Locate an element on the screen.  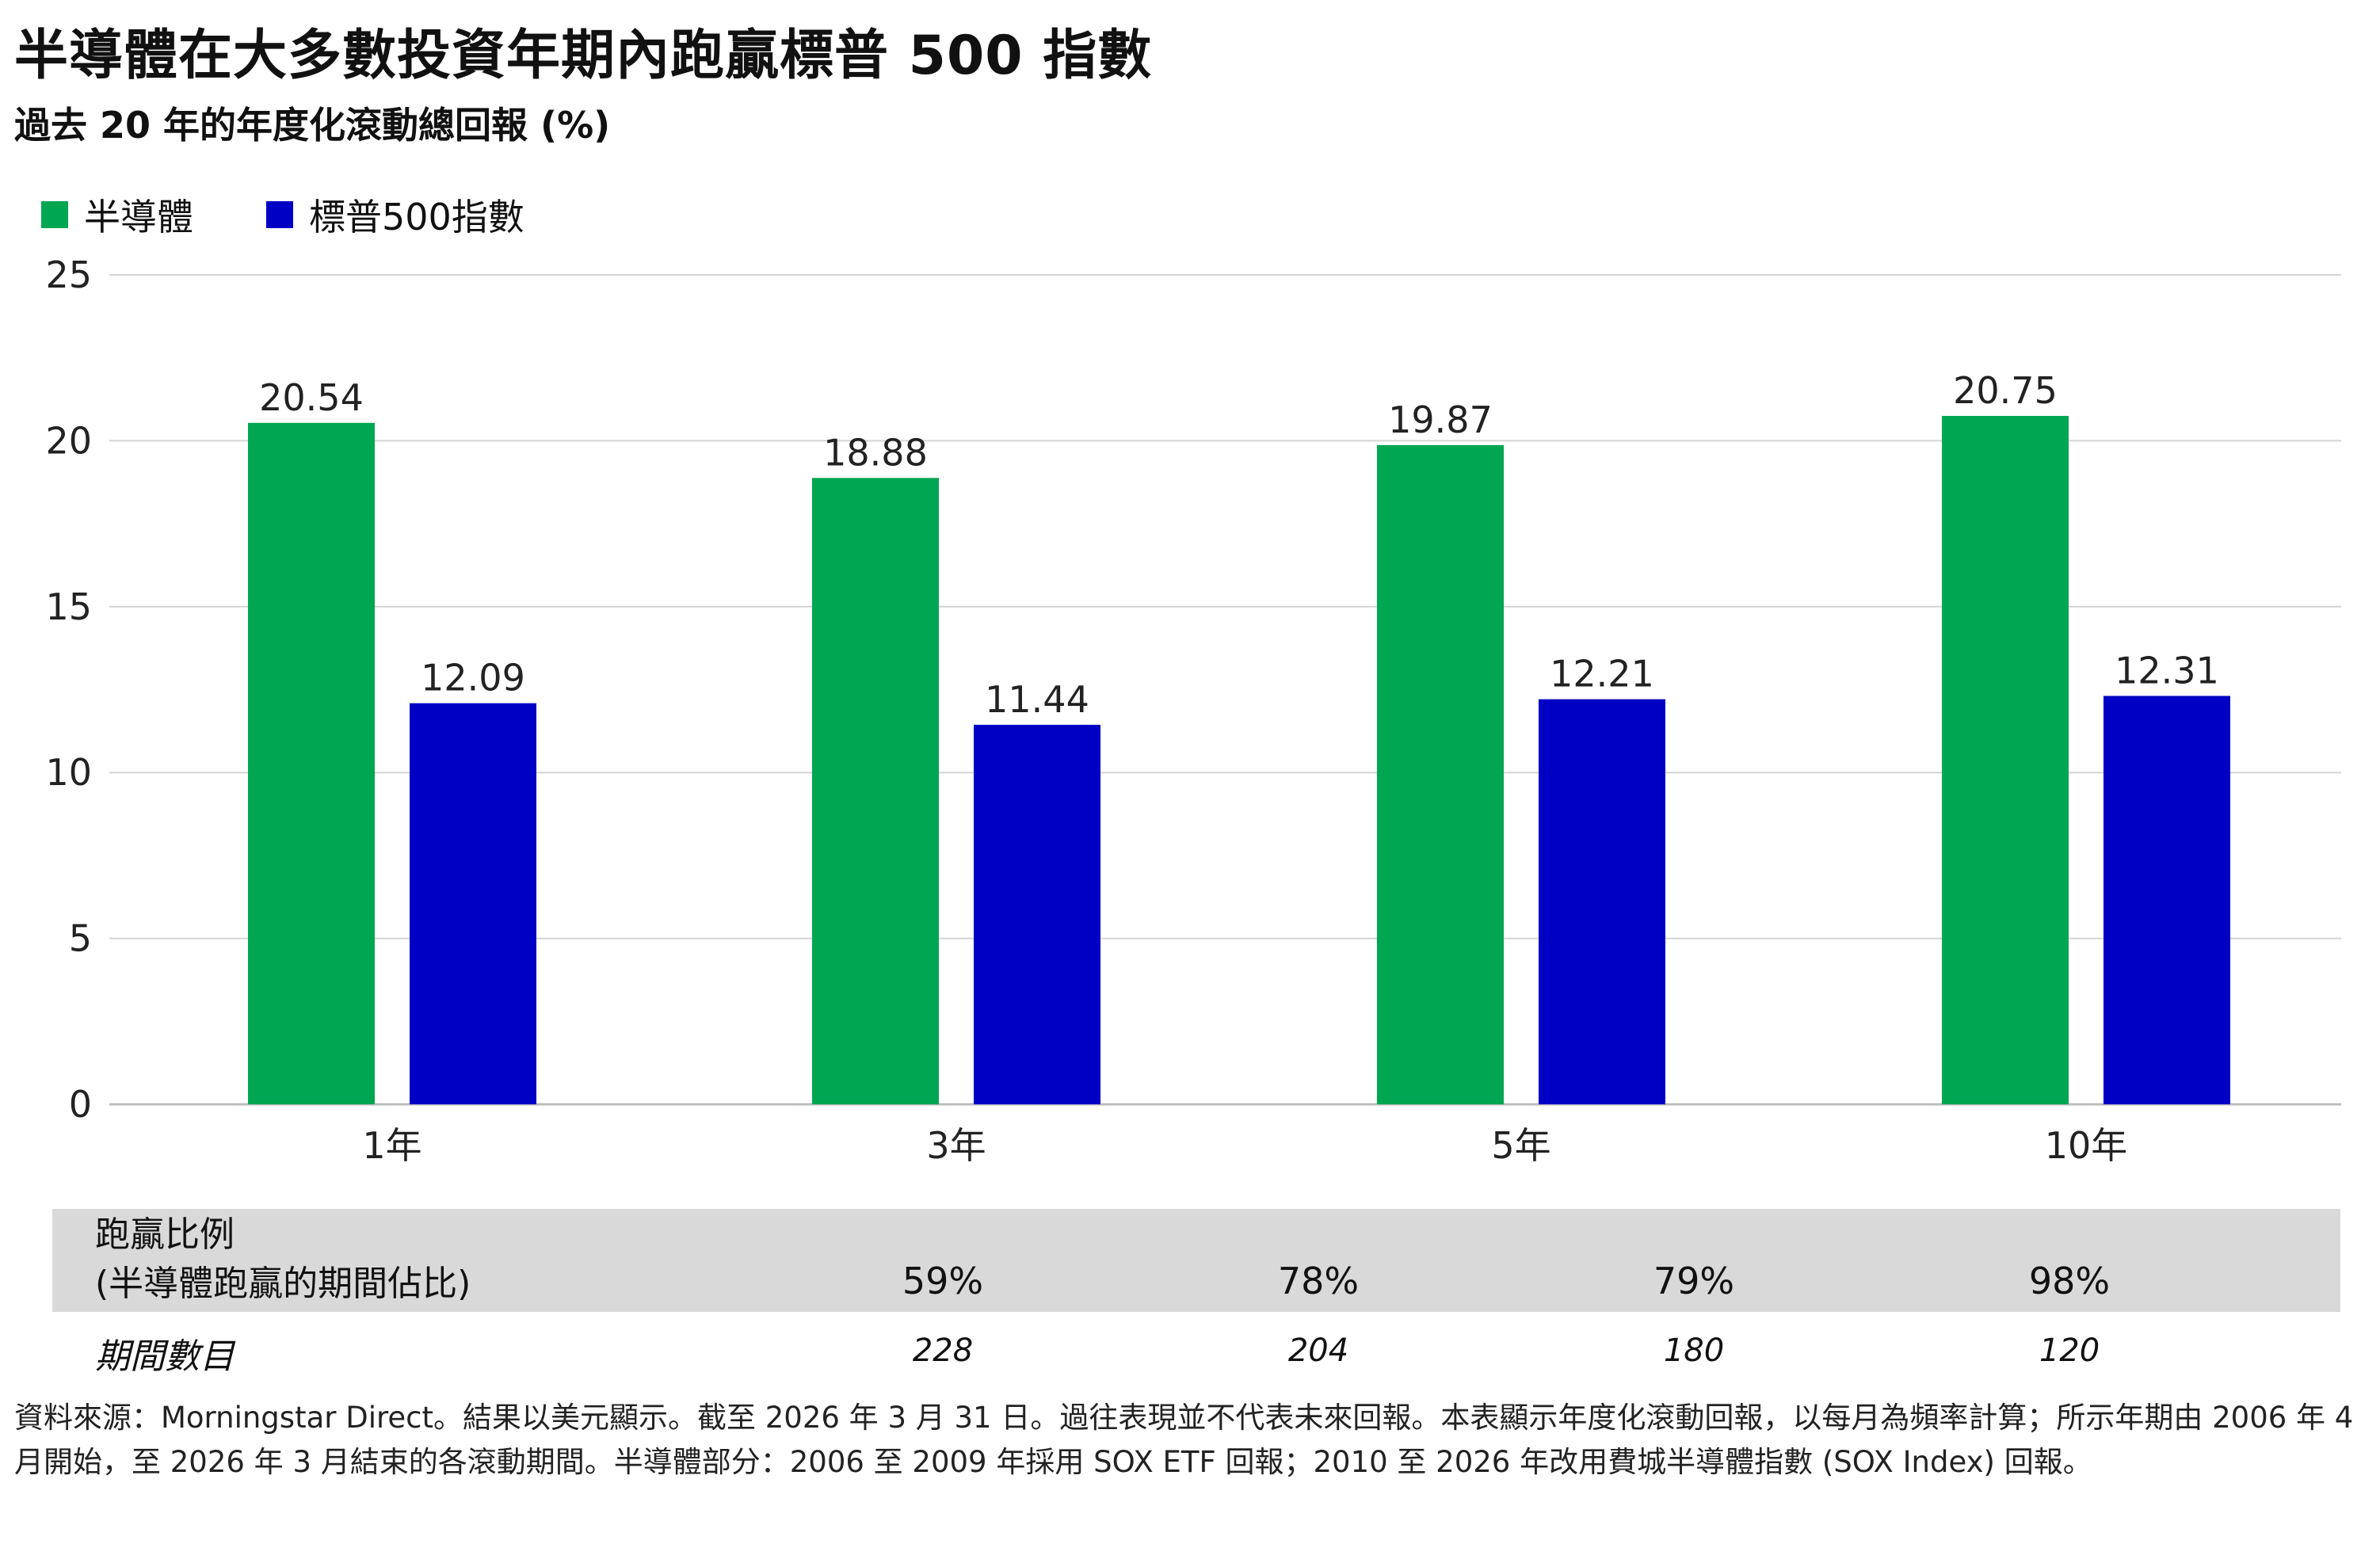
data-label: 11.44 is located at coordinates (1037, 699).